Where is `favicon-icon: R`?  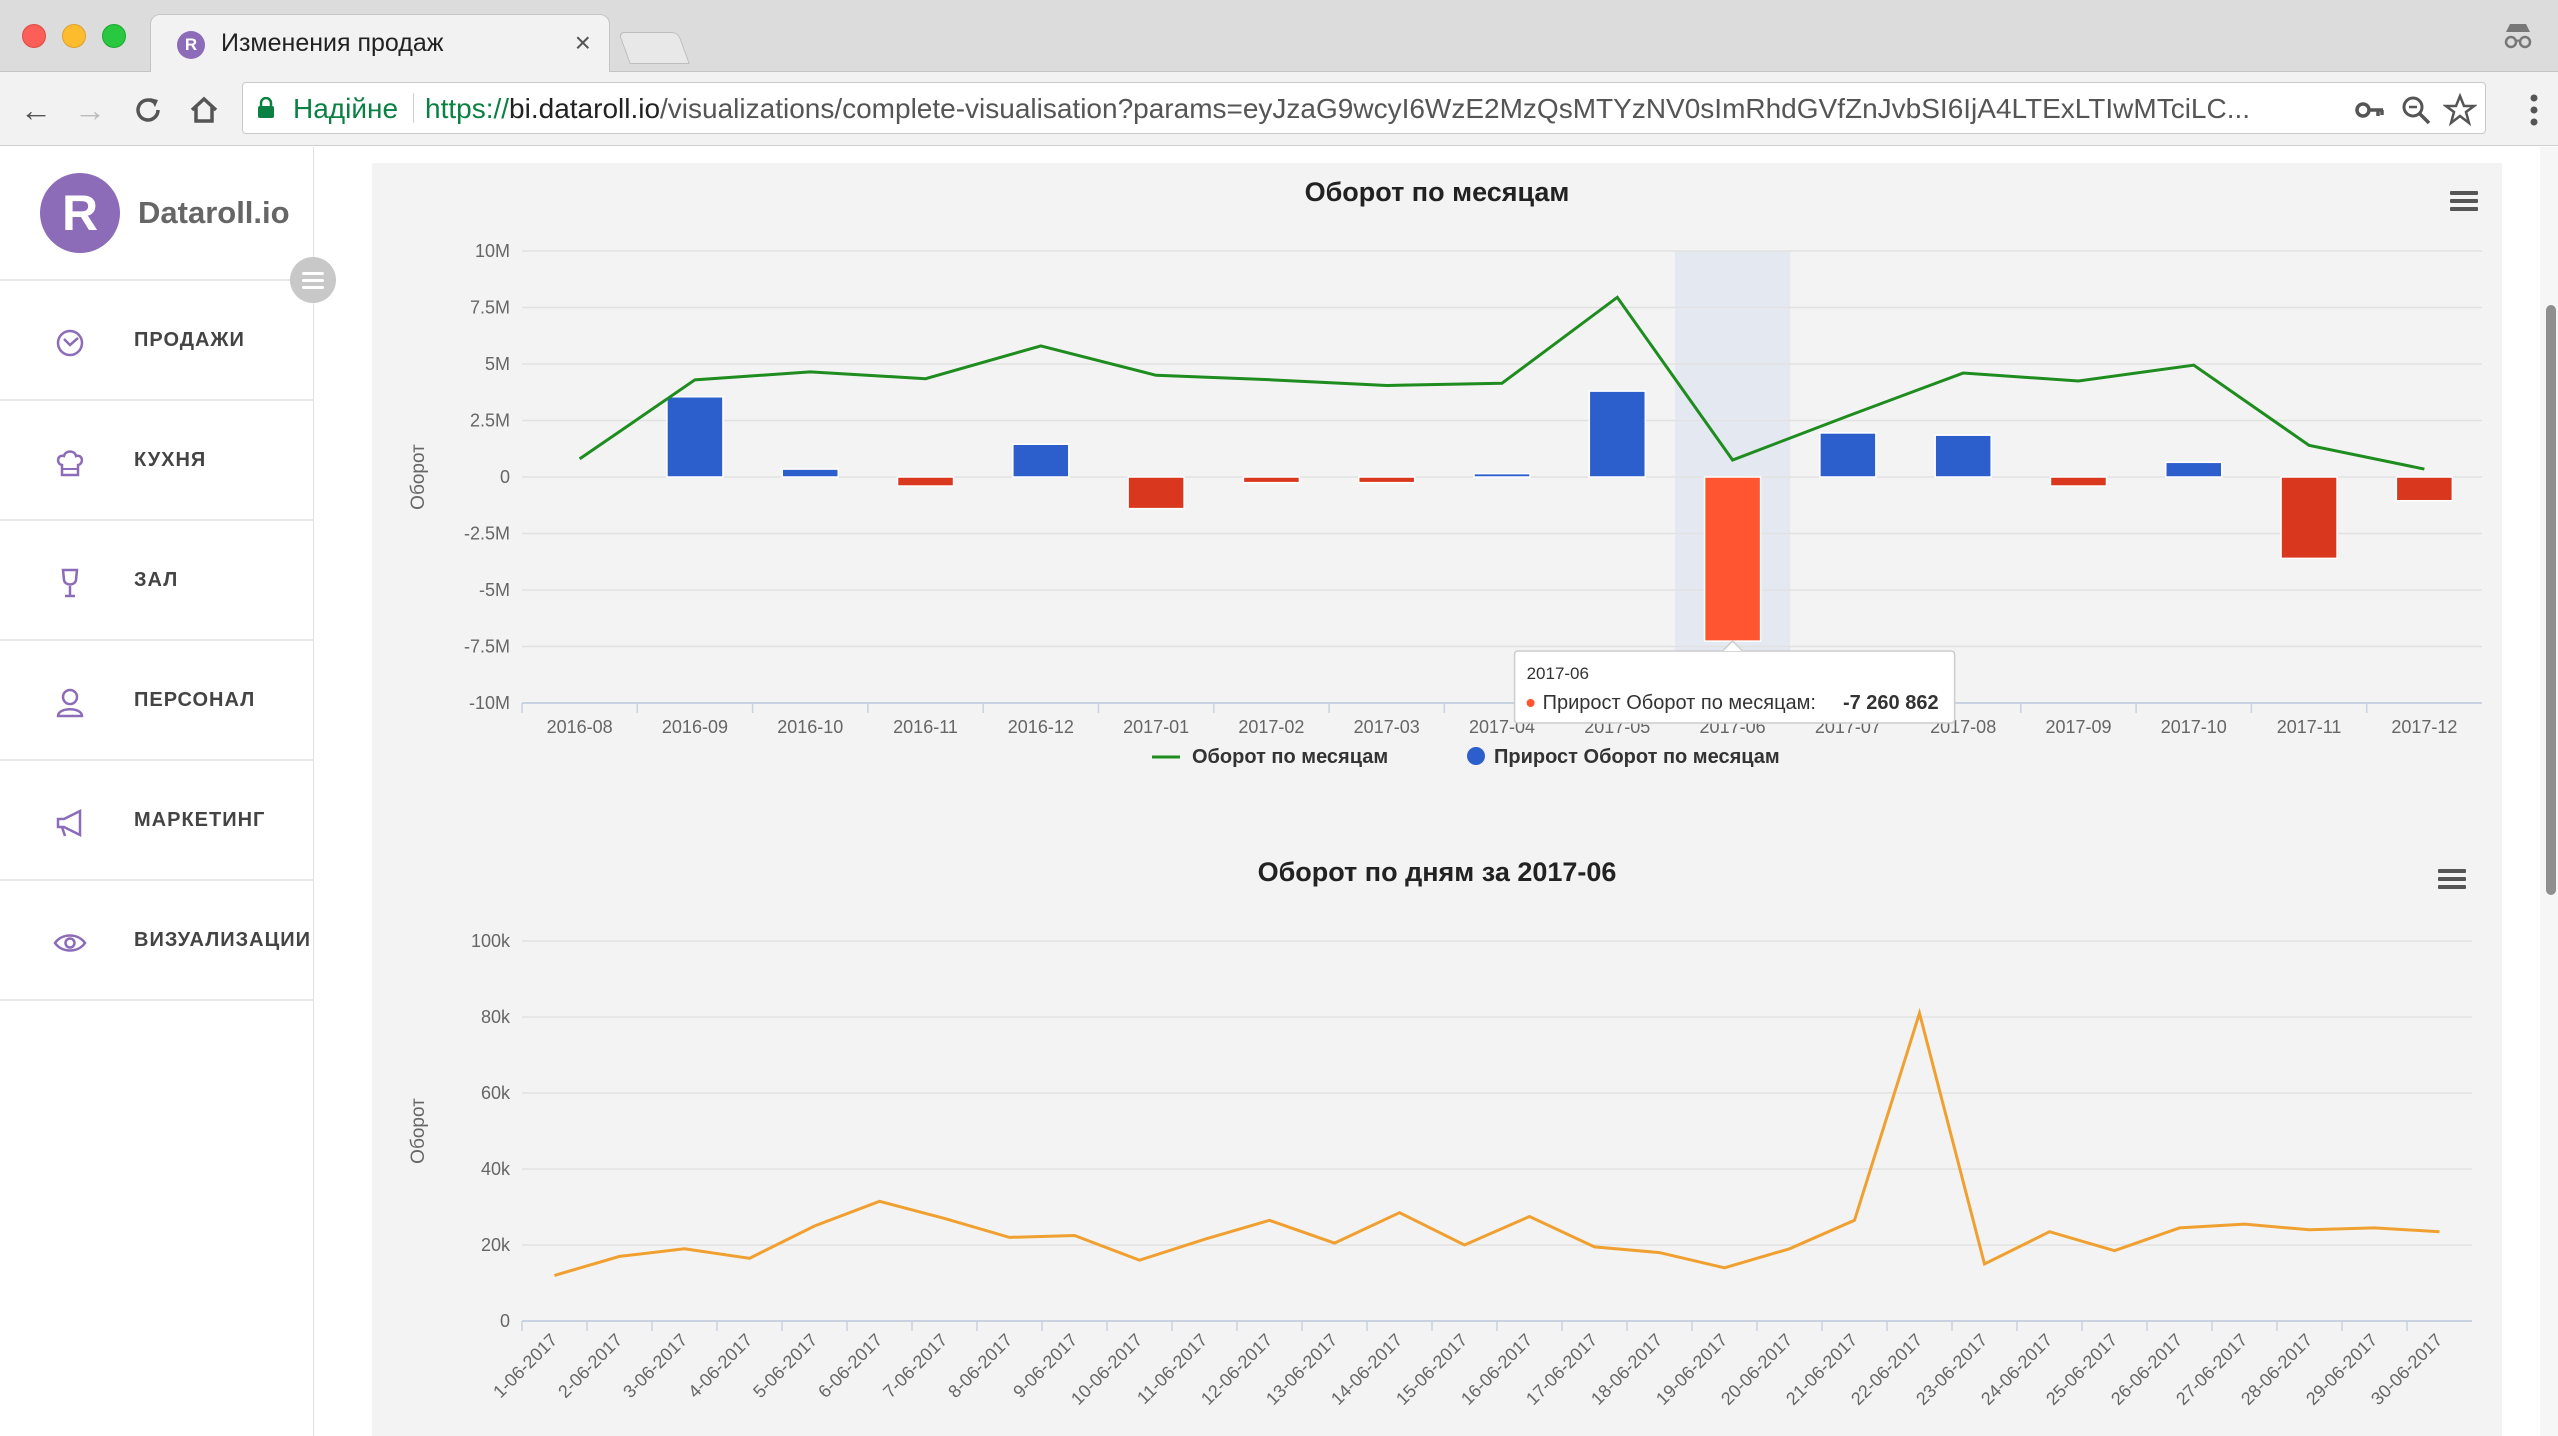
favicon-icon: R is located at coordinates (191, 45).